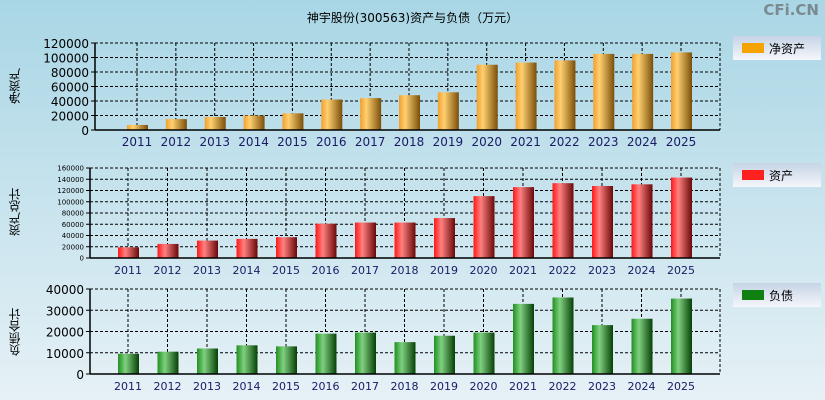 Image resolution: width=825 pixels, height=400 pixels. Describe the element at coordinates (70, 102) in the screenshot. I see `y-tick-label: 40000` at that location.